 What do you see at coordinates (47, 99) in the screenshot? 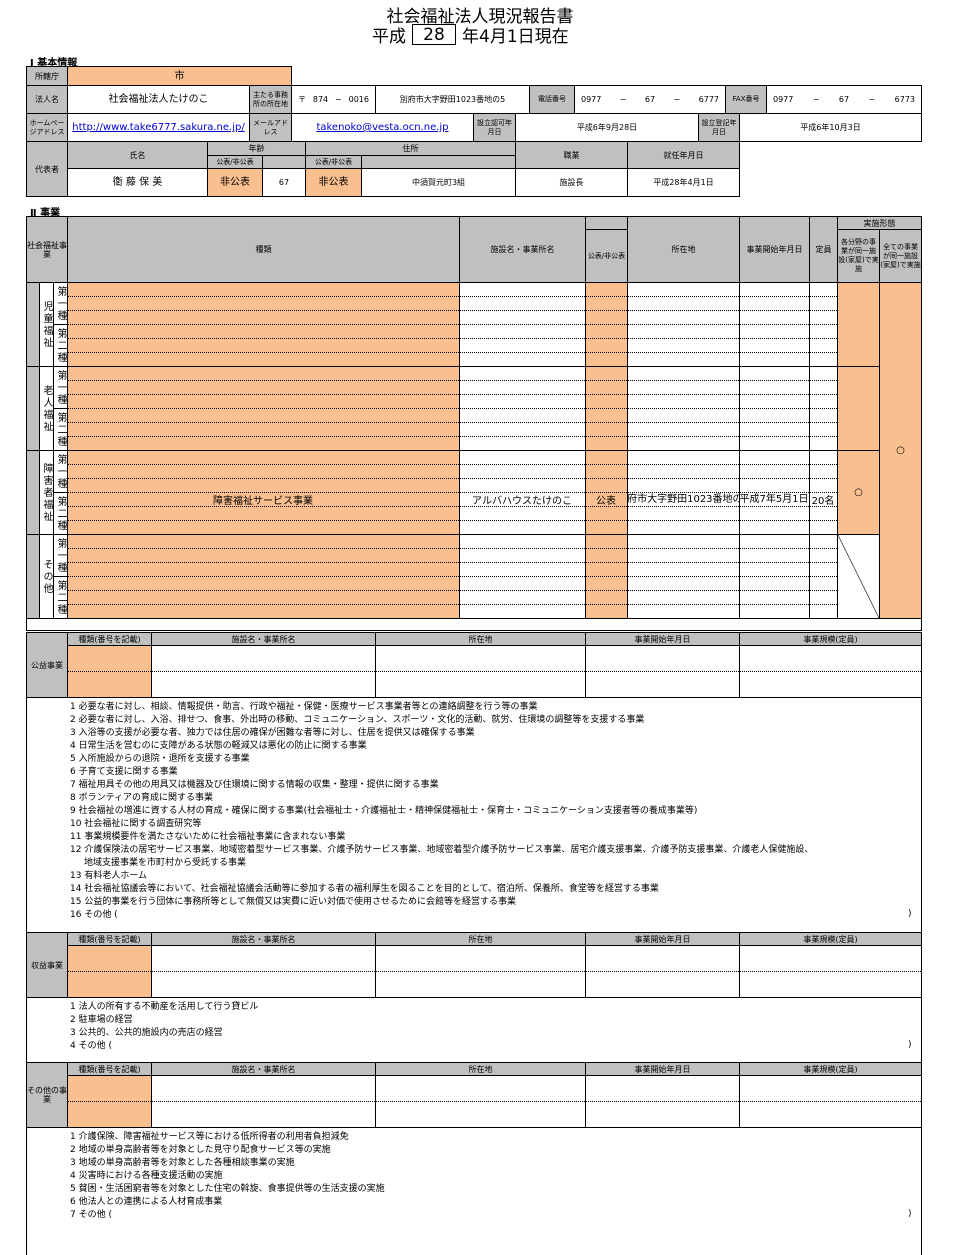
I see `label-corp-name: 法人名` at bounding box center [47, 99].